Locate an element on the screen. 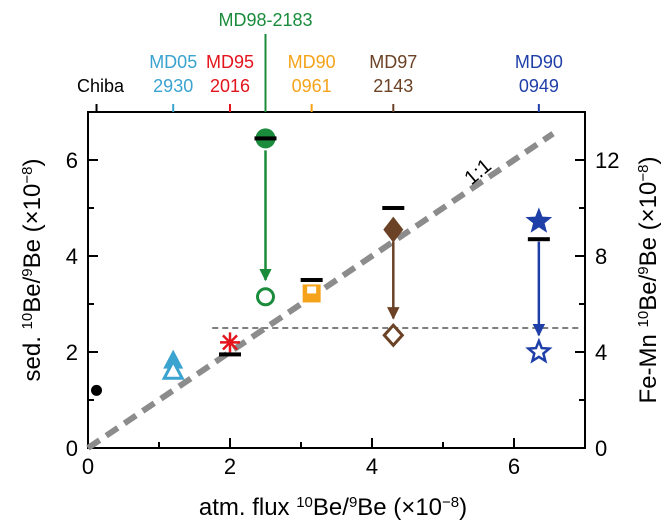 The height and width of the screenshot is (528, 670). x-axis-title-exp: −8 is located at coordinates (450, 502).